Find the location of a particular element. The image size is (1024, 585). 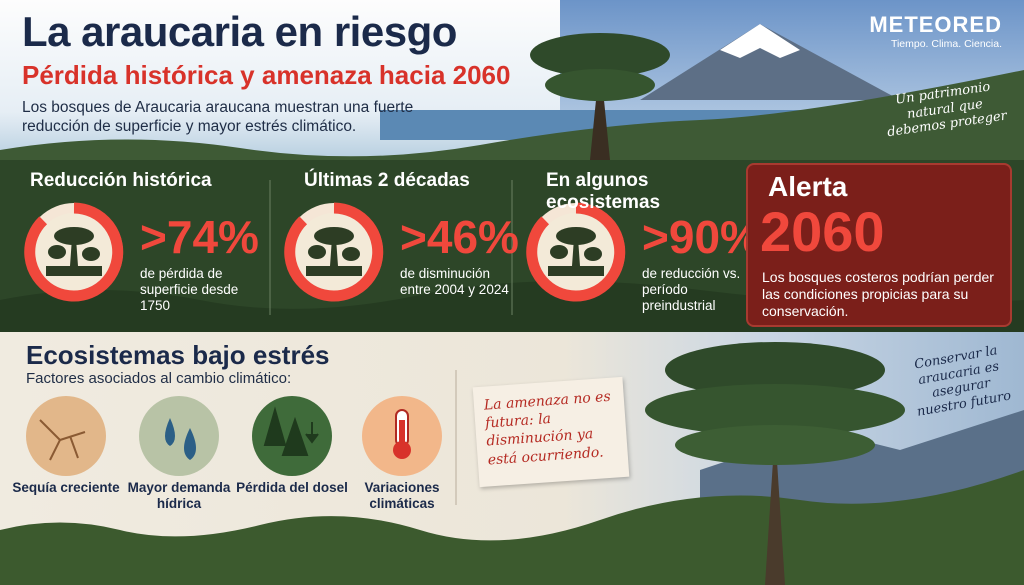

brand: METEORED Tiempo. Clima. Ciencia. is located at coordinates (935, 31).